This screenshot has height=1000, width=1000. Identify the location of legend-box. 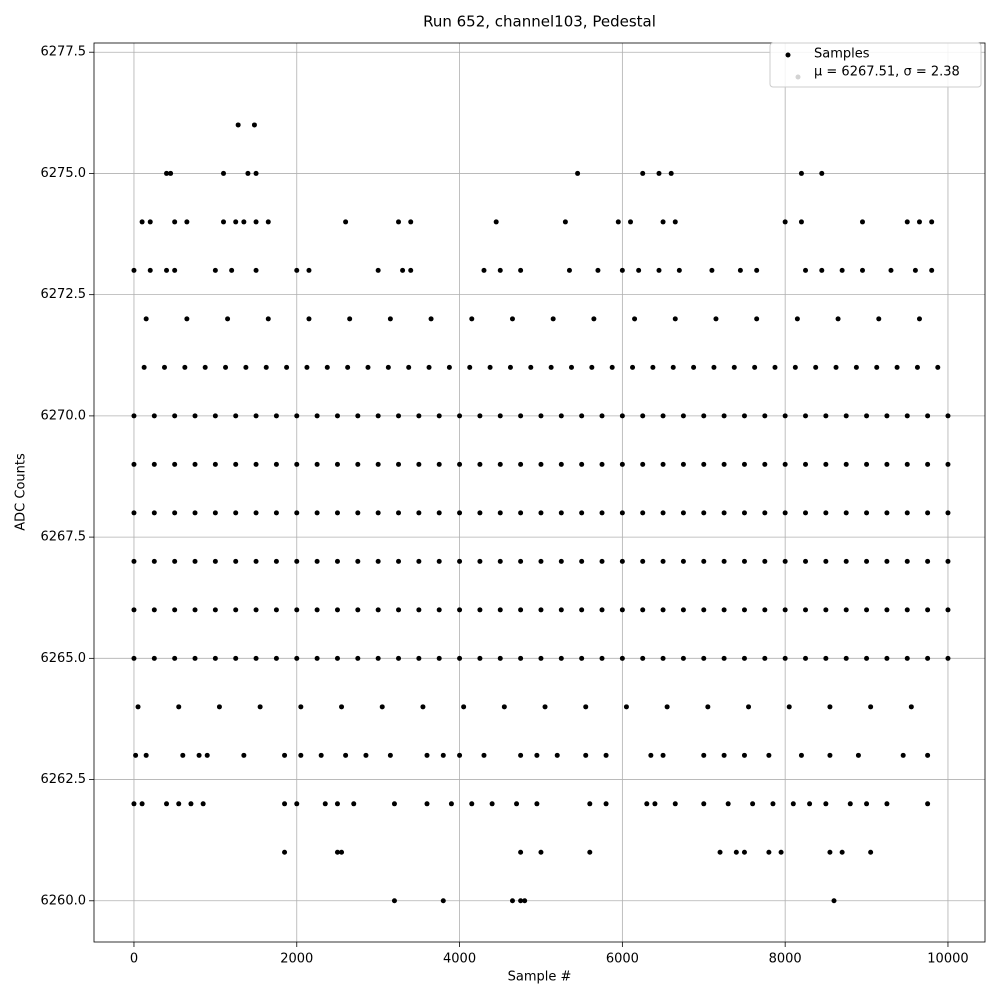
(875, 65).